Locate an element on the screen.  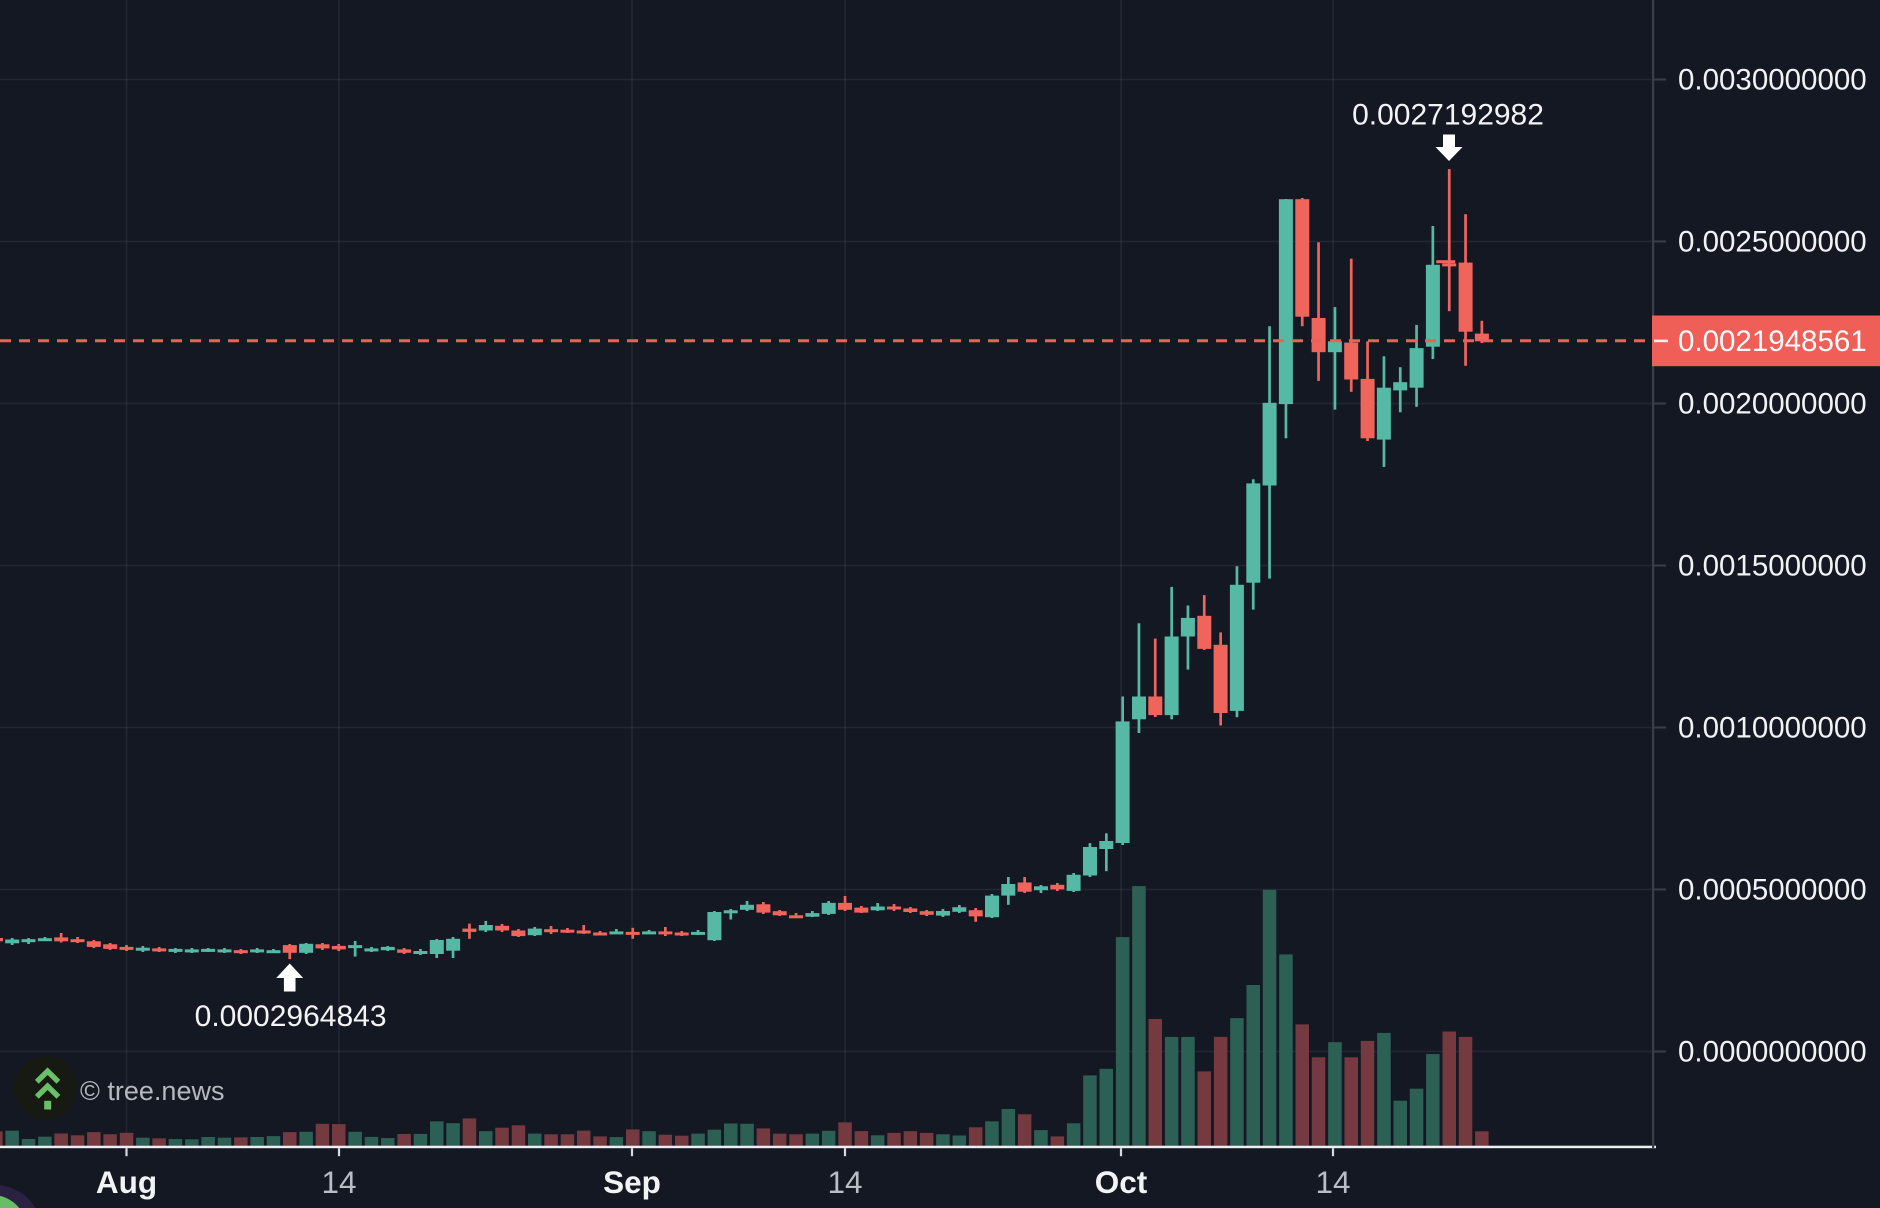
svg-text: Sep is located at coordinates (632, 1182).